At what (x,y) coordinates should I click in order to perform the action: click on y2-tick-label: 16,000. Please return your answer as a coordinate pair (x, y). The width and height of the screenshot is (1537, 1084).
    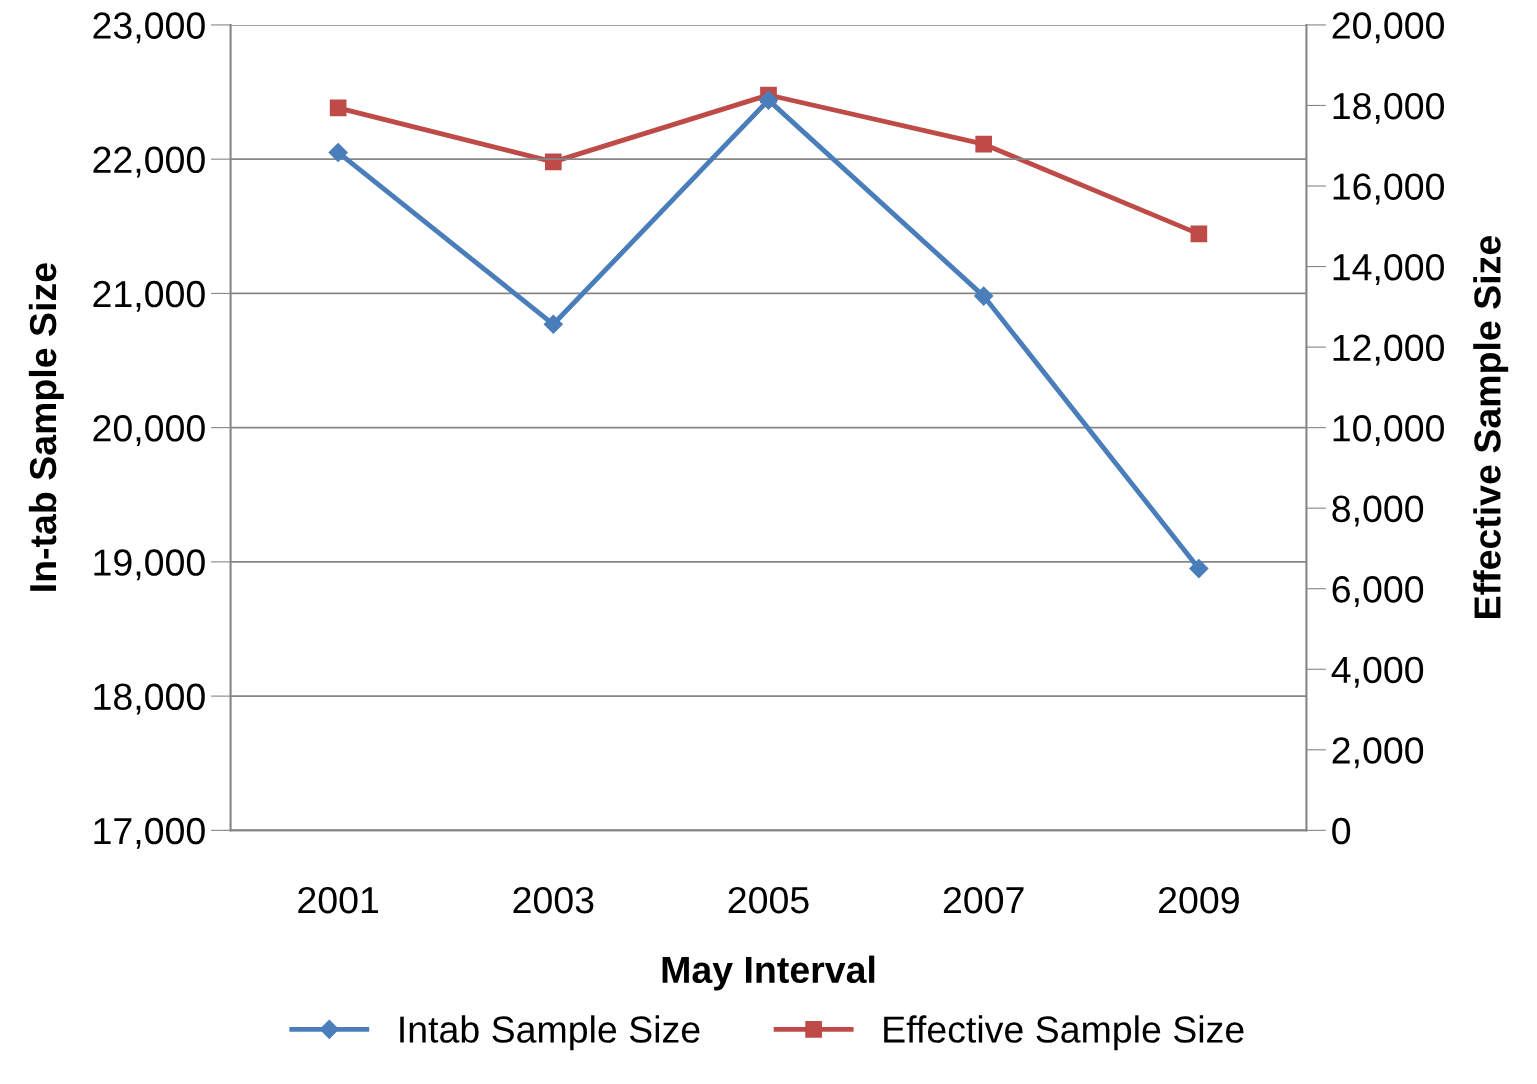
    Looking at the image, I should click on (1388, 189).